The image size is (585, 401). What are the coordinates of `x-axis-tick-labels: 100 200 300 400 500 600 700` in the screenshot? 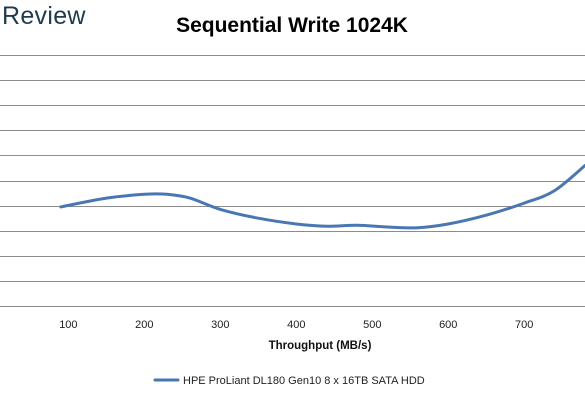 It's located at (296, 325).